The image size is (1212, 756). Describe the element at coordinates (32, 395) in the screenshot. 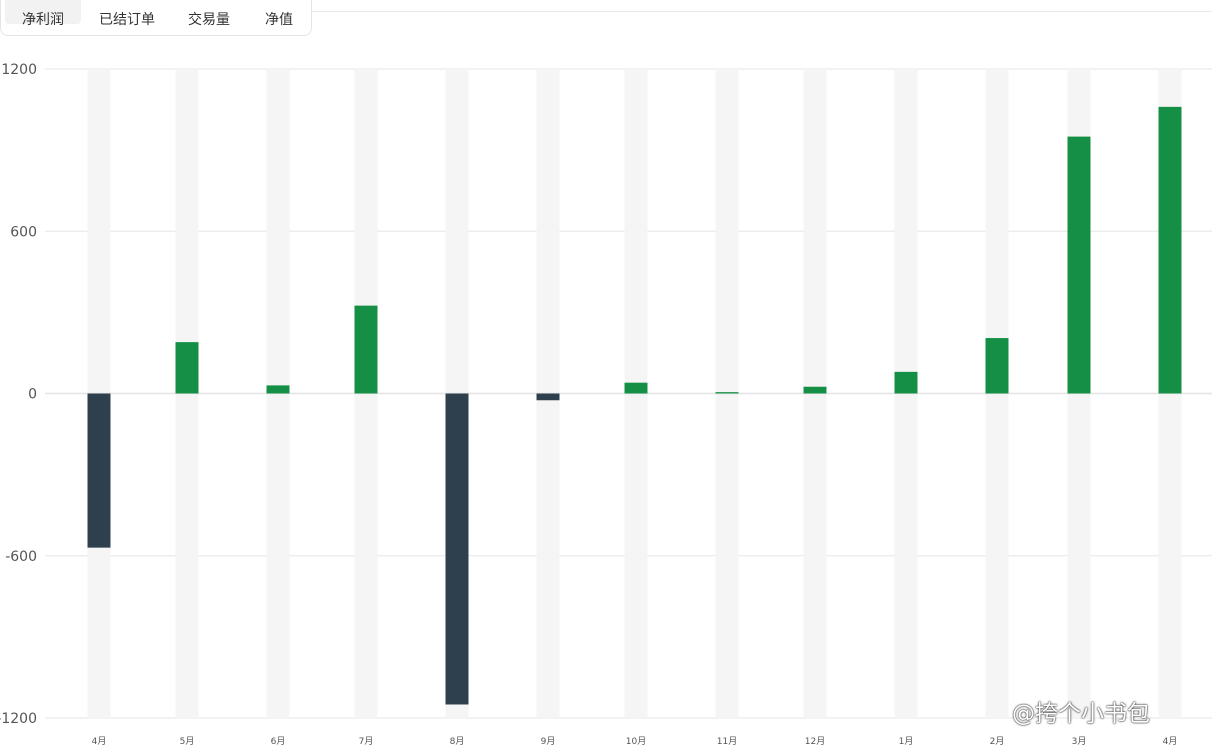

I see `y-tick-label: 0` at that location.